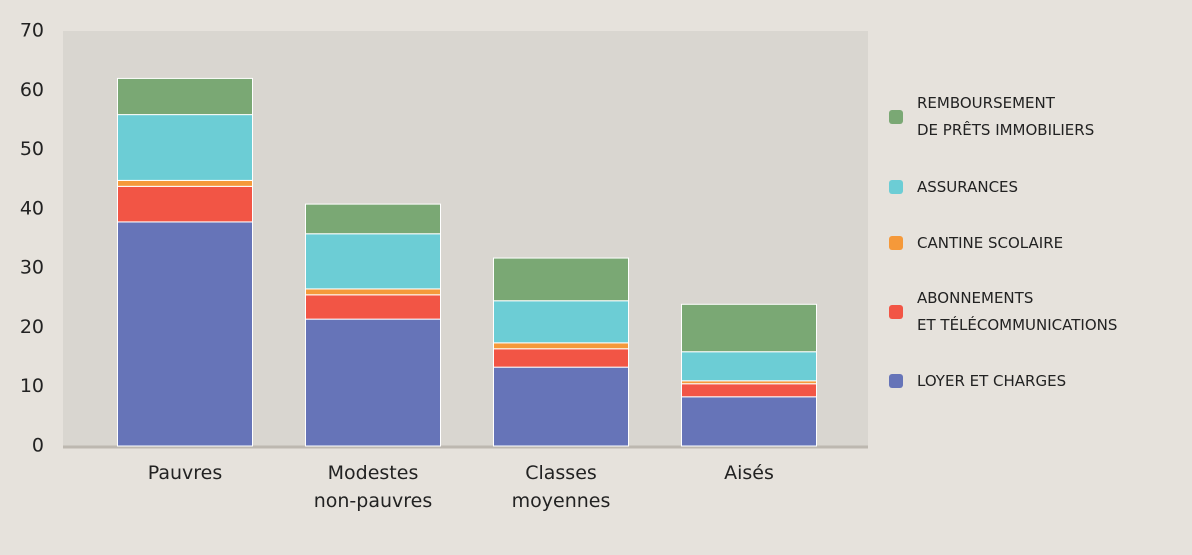 The image size is (1192, 555). Describe the element at coordinates (1006, 116) in the screenshot. I see `legend-label: REMBOURSEMENT DE PRÊTS IMMOBILIERS` at that location.